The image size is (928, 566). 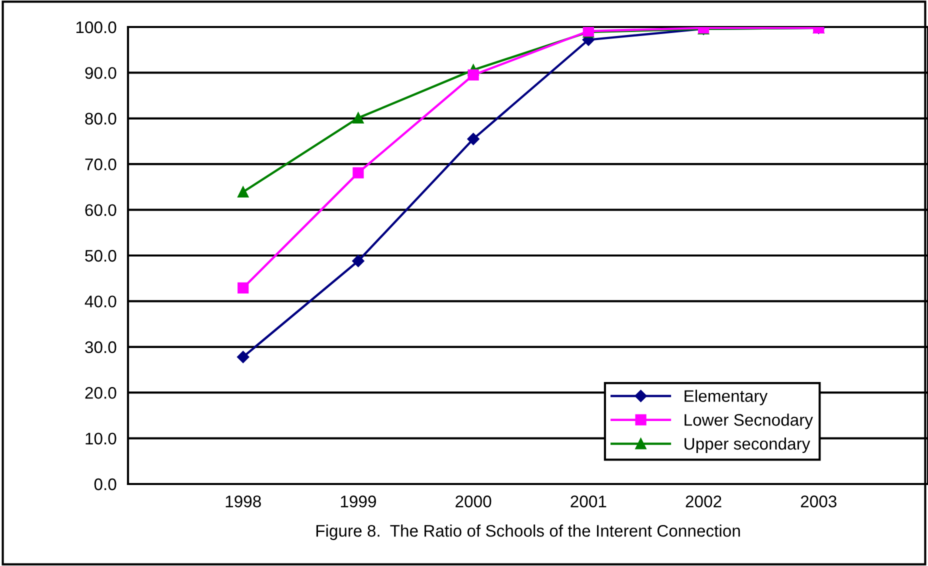 I want to click on x-tick-label: 1999, so click(x=358, y=502).